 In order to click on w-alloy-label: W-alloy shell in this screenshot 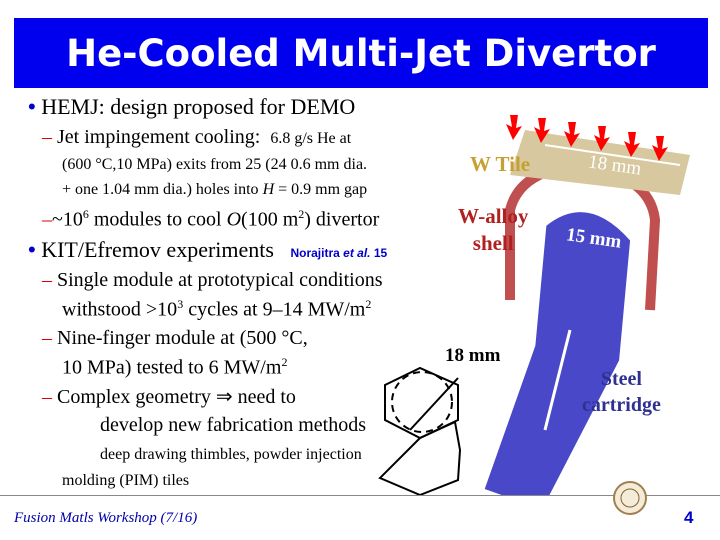, I will do `click(493, 229)`.